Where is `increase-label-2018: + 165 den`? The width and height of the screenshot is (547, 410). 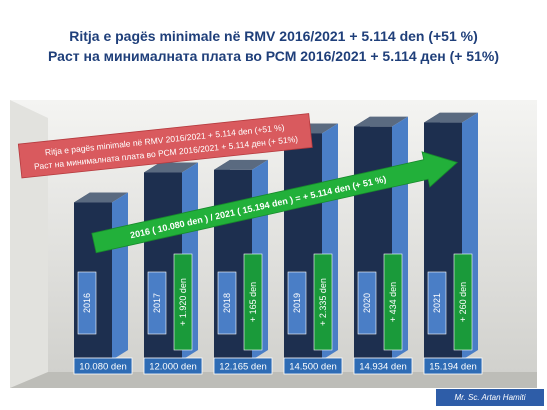 increase-label-2018: + 165 den is located at coordinates (253, 302).